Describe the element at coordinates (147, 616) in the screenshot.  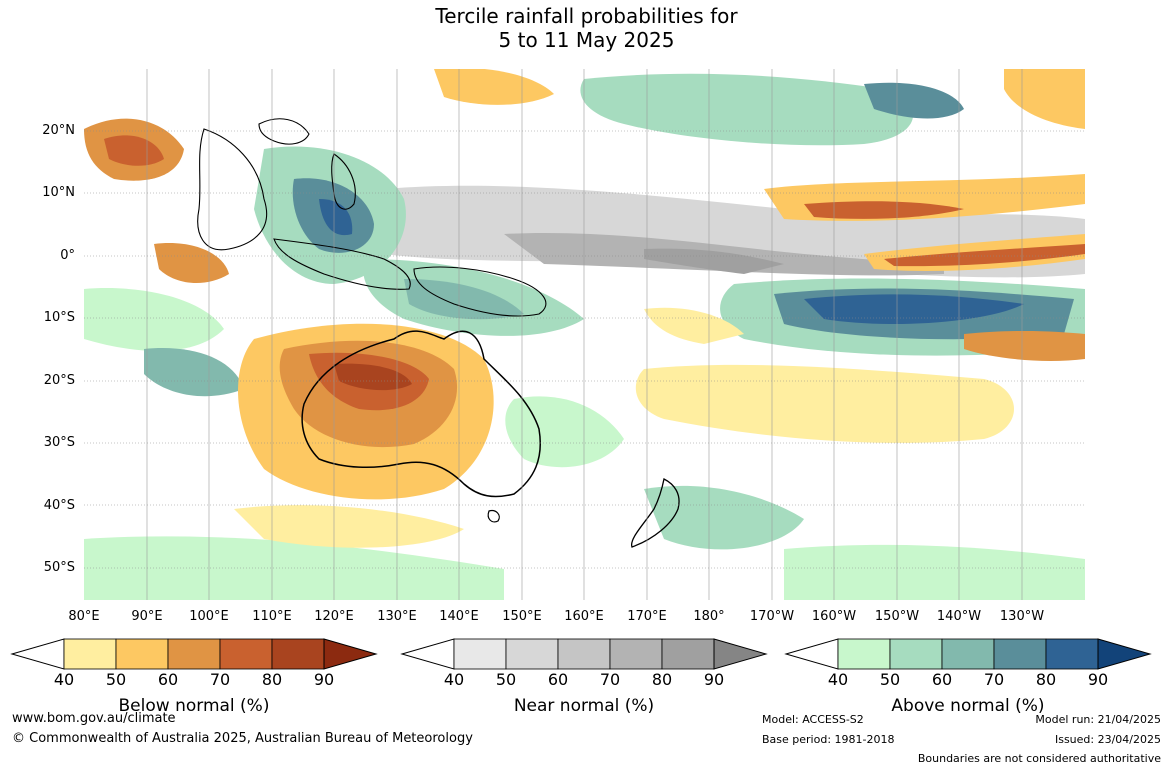
I see `lon-label-90e: 90°E` at that location.